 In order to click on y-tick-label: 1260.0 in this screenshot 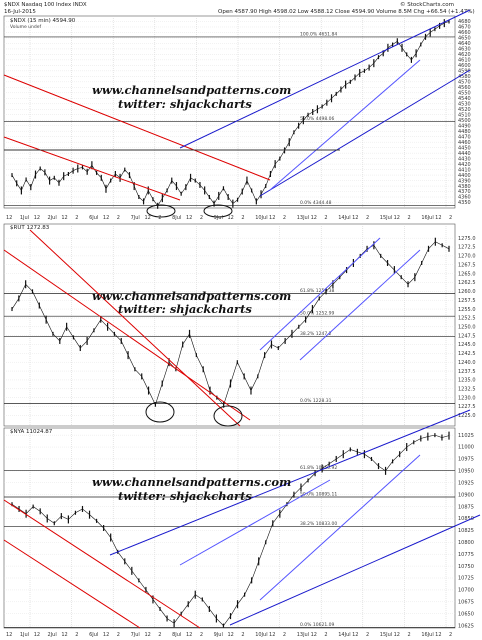, I will do `click(467, 292)`.